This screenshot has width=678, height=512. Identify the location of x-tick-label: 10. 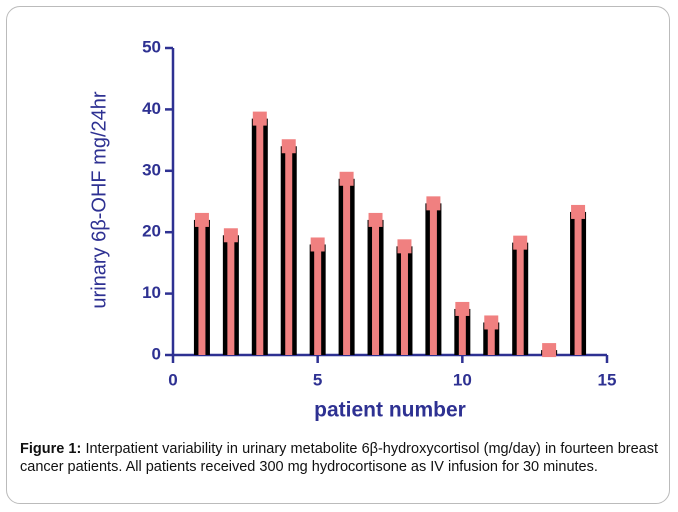
(462, 379).